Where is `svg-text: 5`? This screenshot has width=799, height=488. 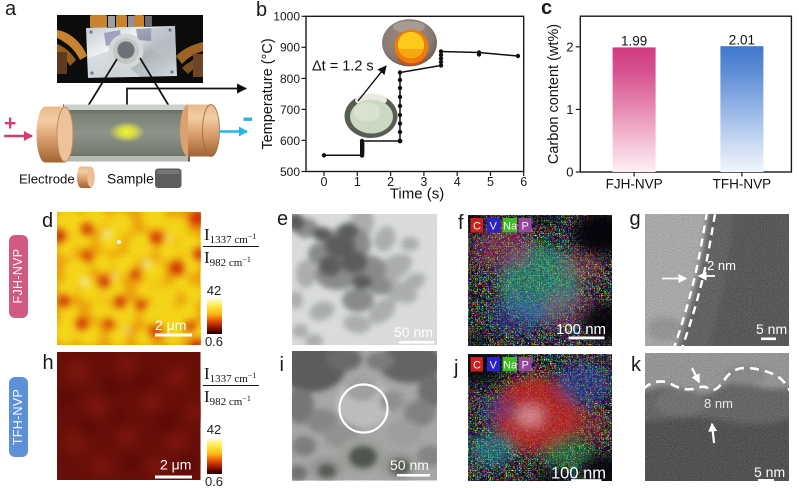
svg-text: 5 is located at coordinates (490, 182).